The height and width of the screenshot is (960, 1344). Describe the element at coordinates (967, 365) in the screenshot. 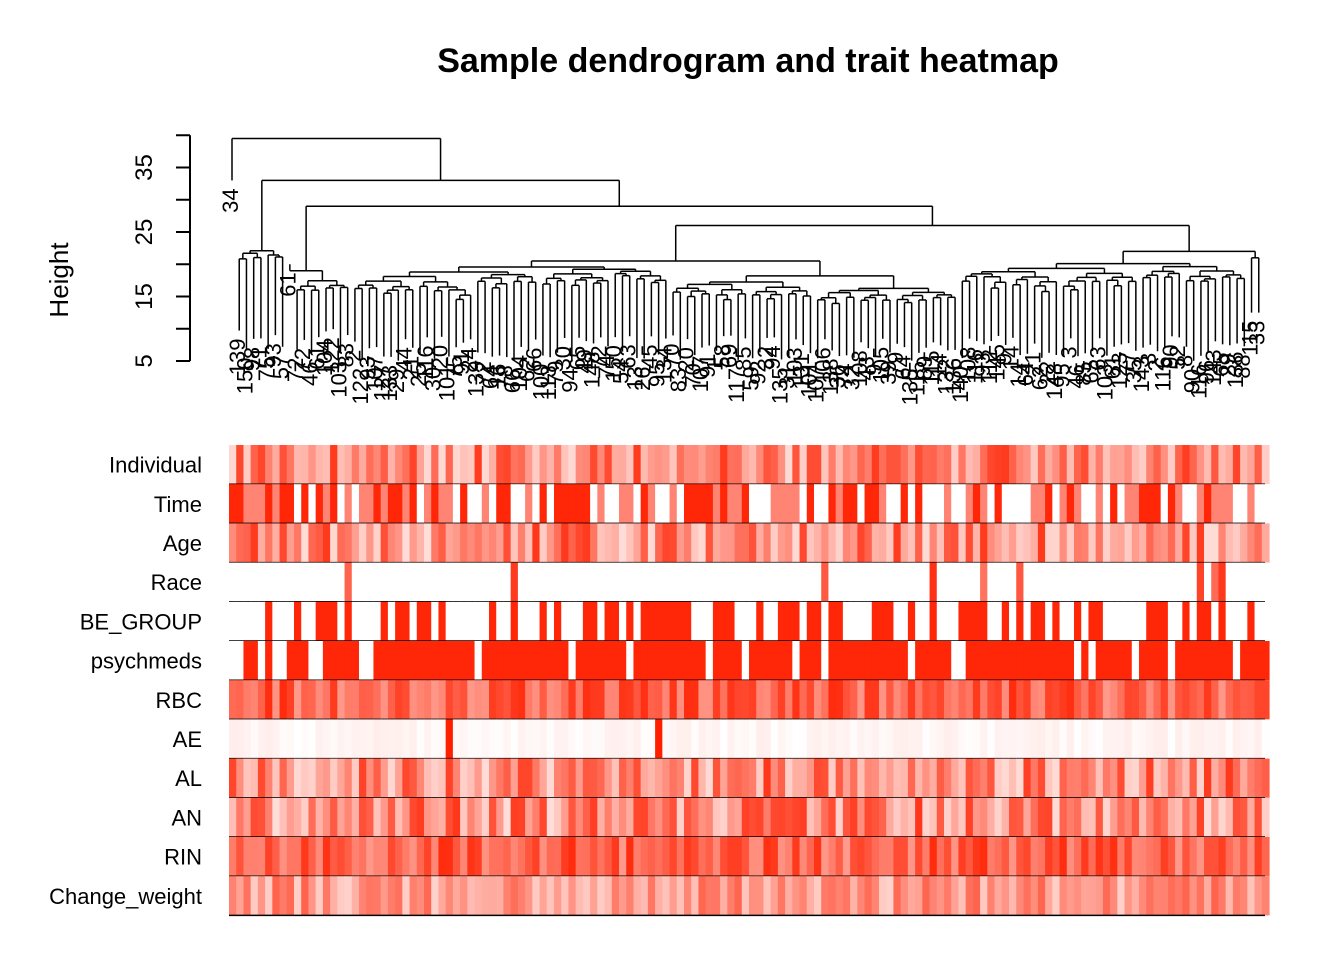

I see `leaf-label: 108` at that location.